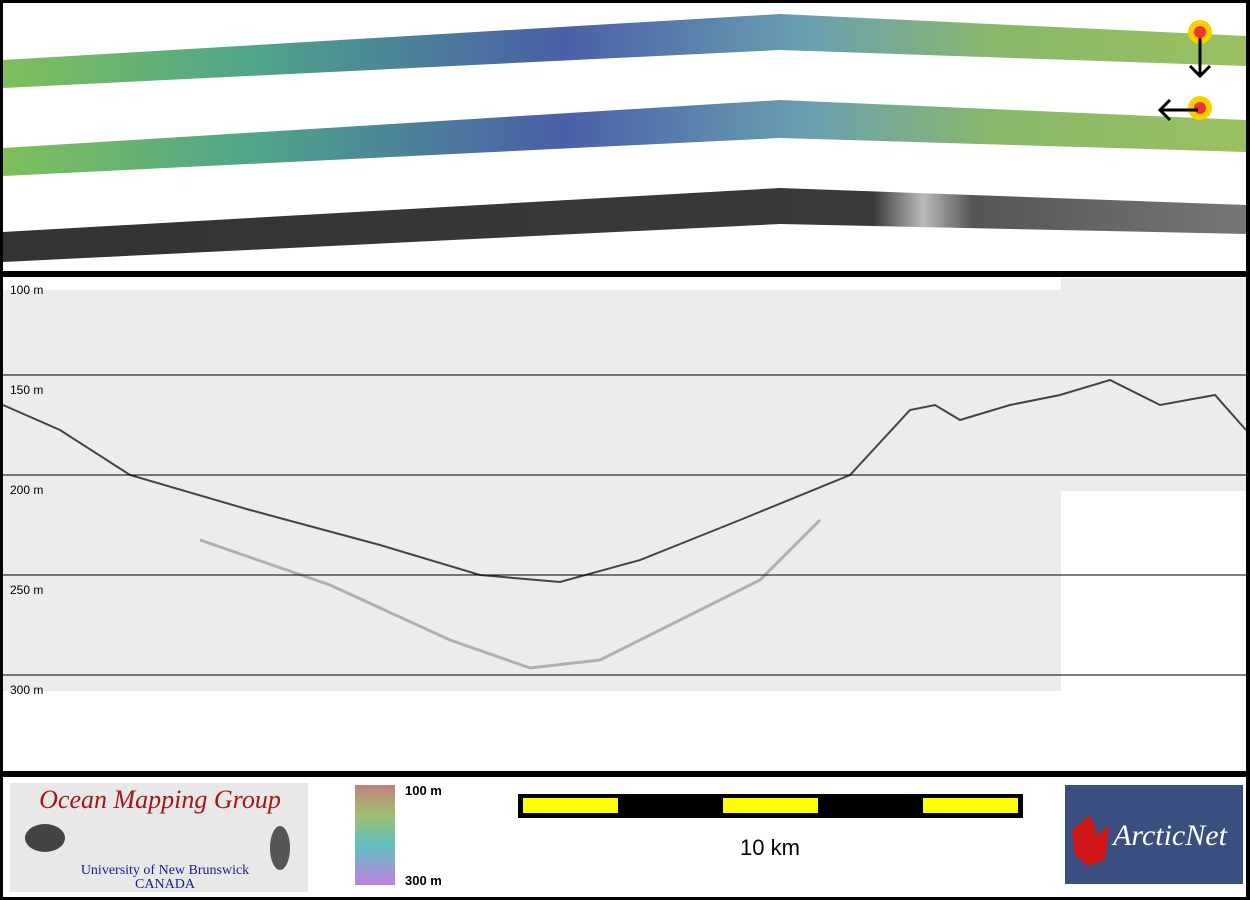  I want to click on depth-label: 250 m, so click(26, 590).